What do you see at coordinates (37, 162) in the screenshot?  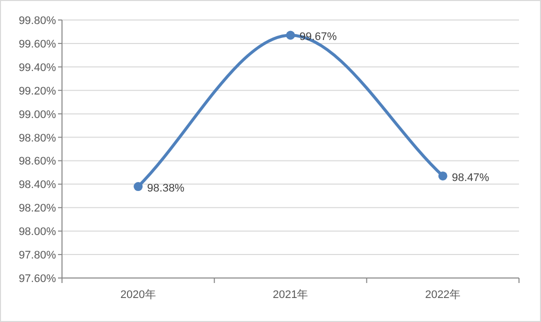 I see `y-tick-label: 98.60%` at bounding box center [37, 162].